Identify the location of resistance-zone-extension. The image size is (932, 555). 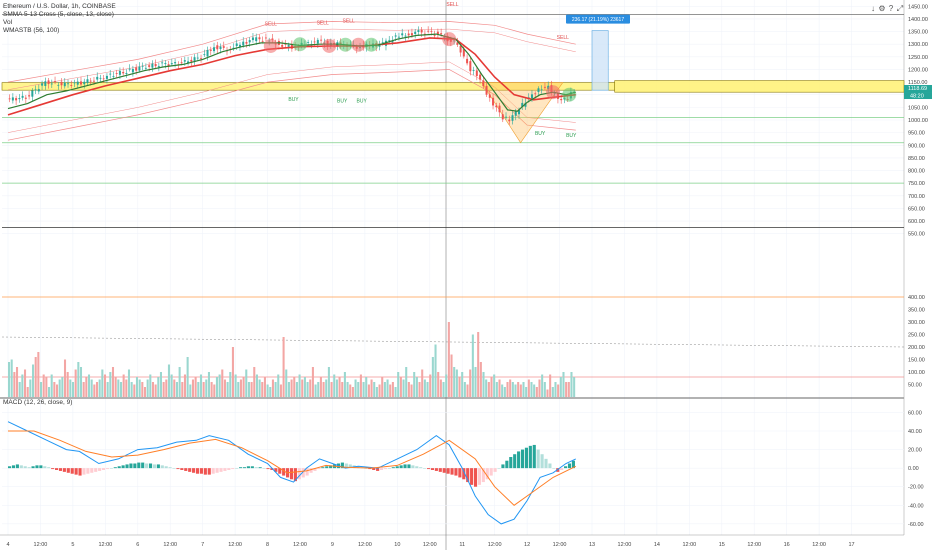
(759, 86).